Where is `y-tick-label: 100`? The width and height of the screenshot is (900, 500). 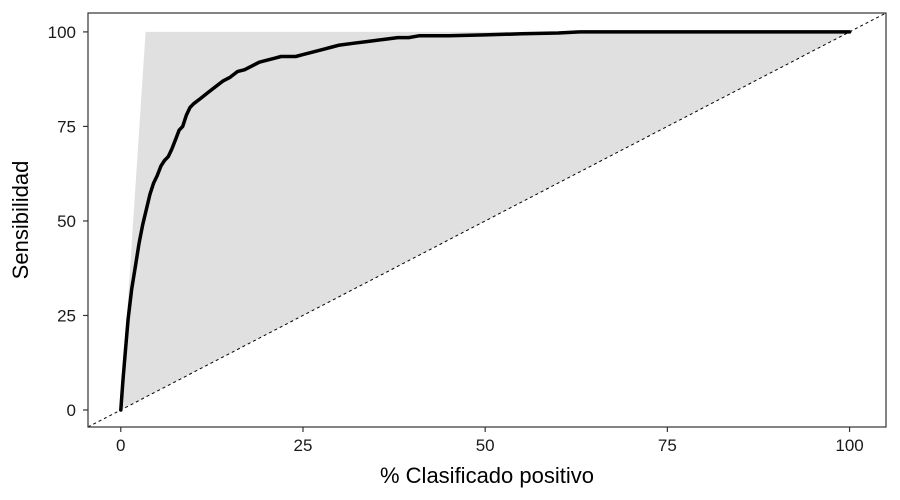
y-tick-label: 100 is located at coordinates (62, 32).